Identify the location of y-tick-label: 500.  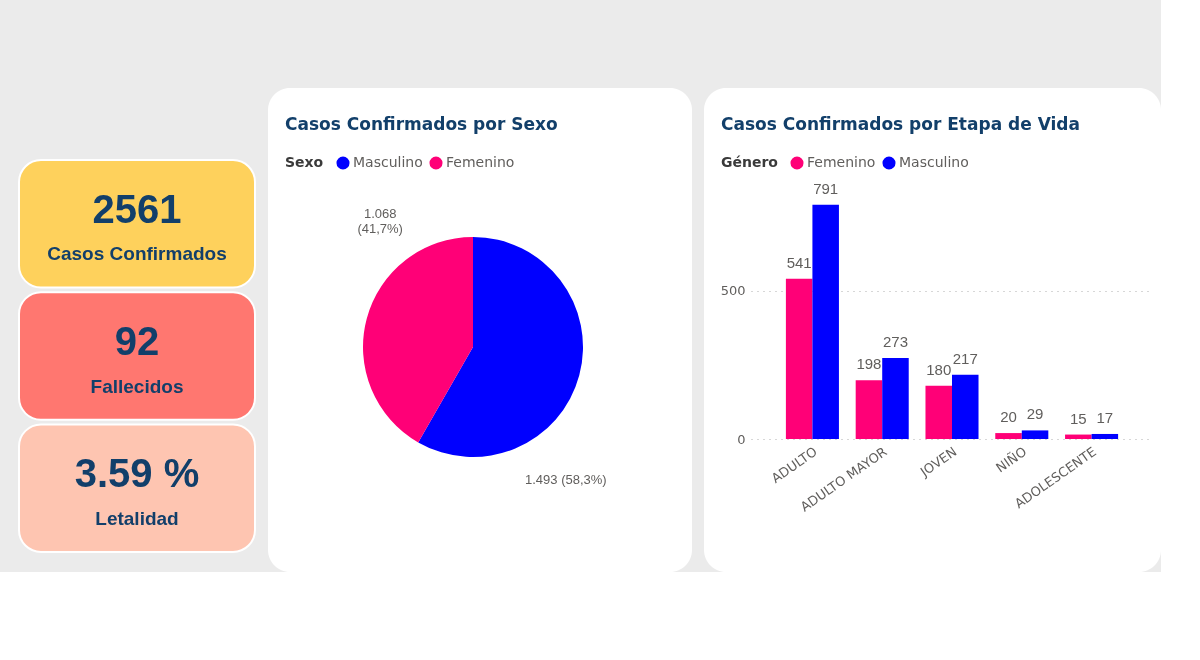
(733, 291).